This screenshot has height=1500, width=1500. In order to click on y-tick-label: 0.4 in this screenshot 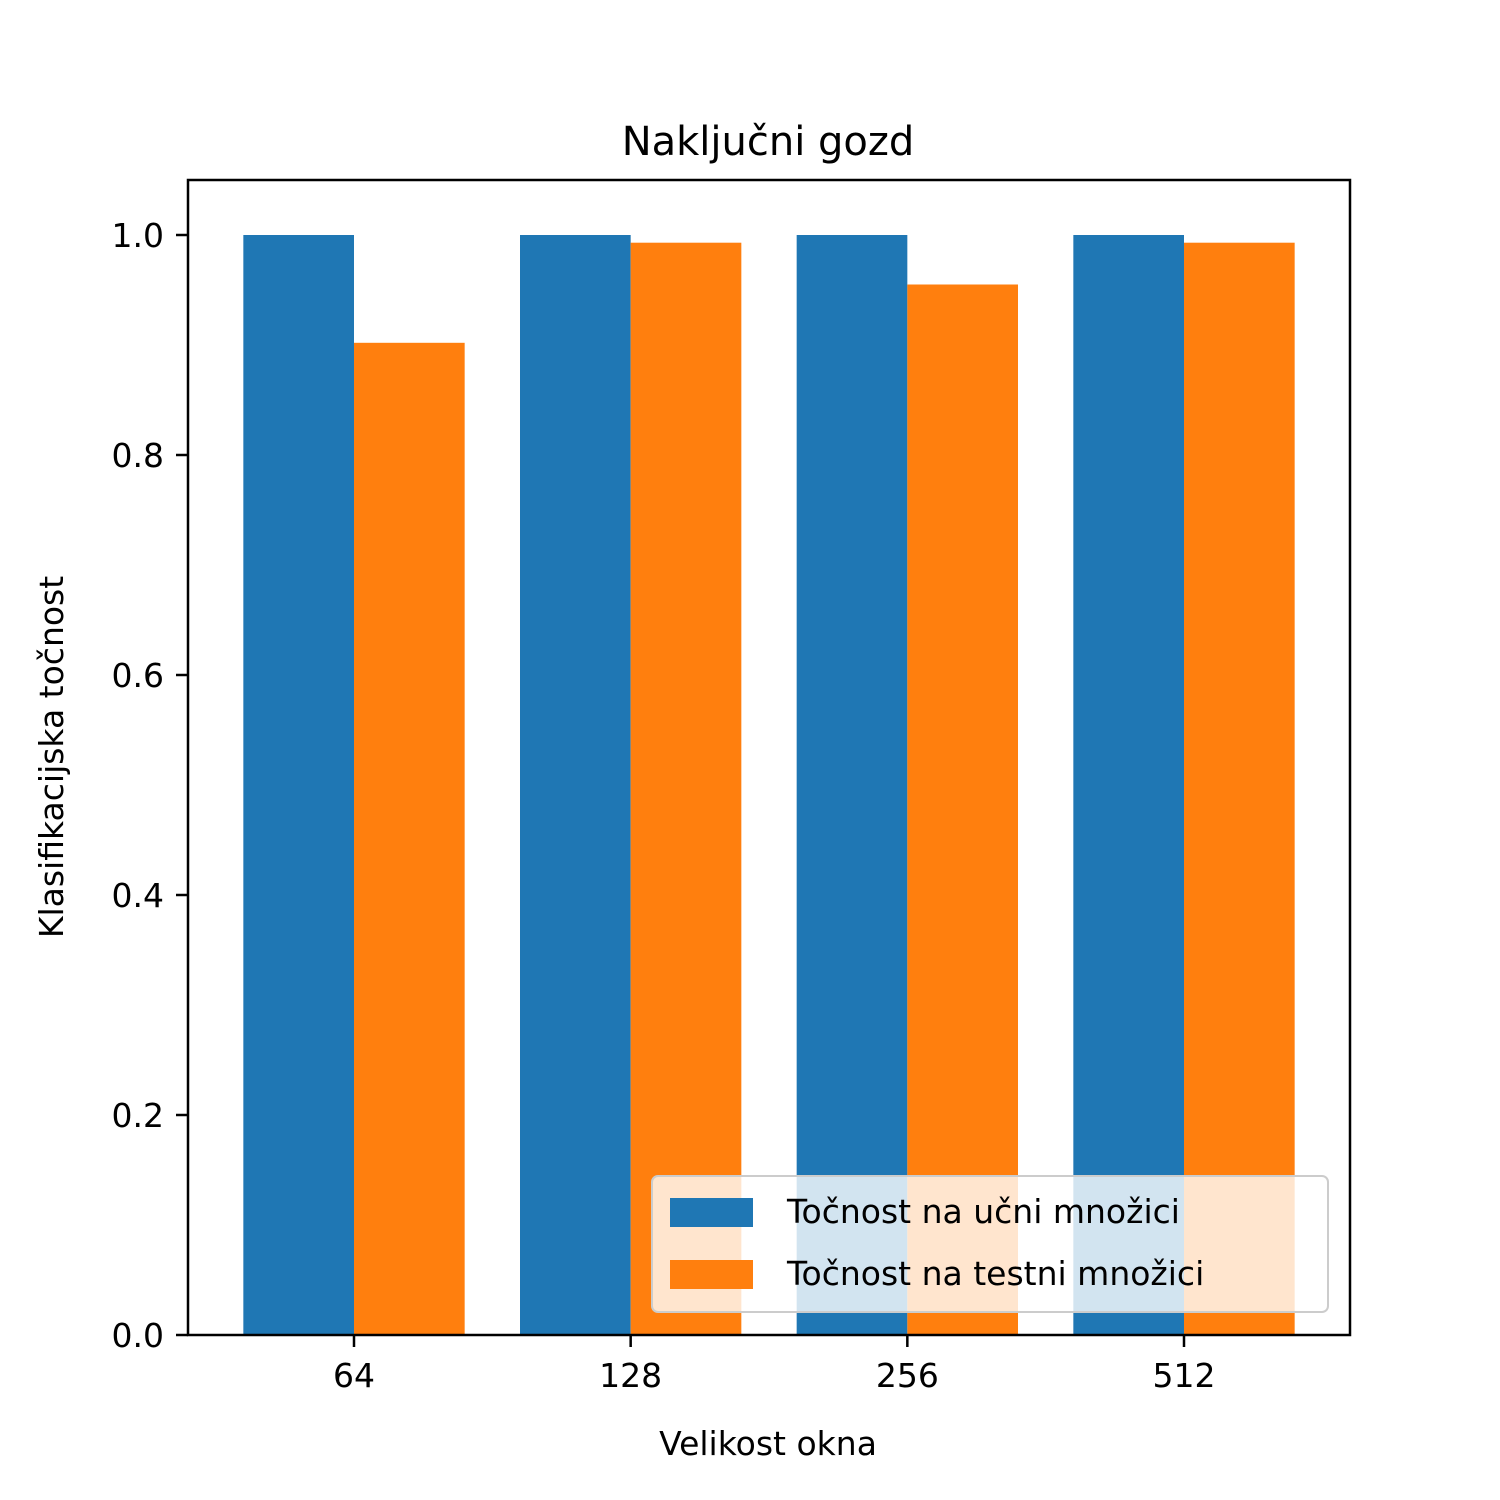, I will do `click(138, 895)`.